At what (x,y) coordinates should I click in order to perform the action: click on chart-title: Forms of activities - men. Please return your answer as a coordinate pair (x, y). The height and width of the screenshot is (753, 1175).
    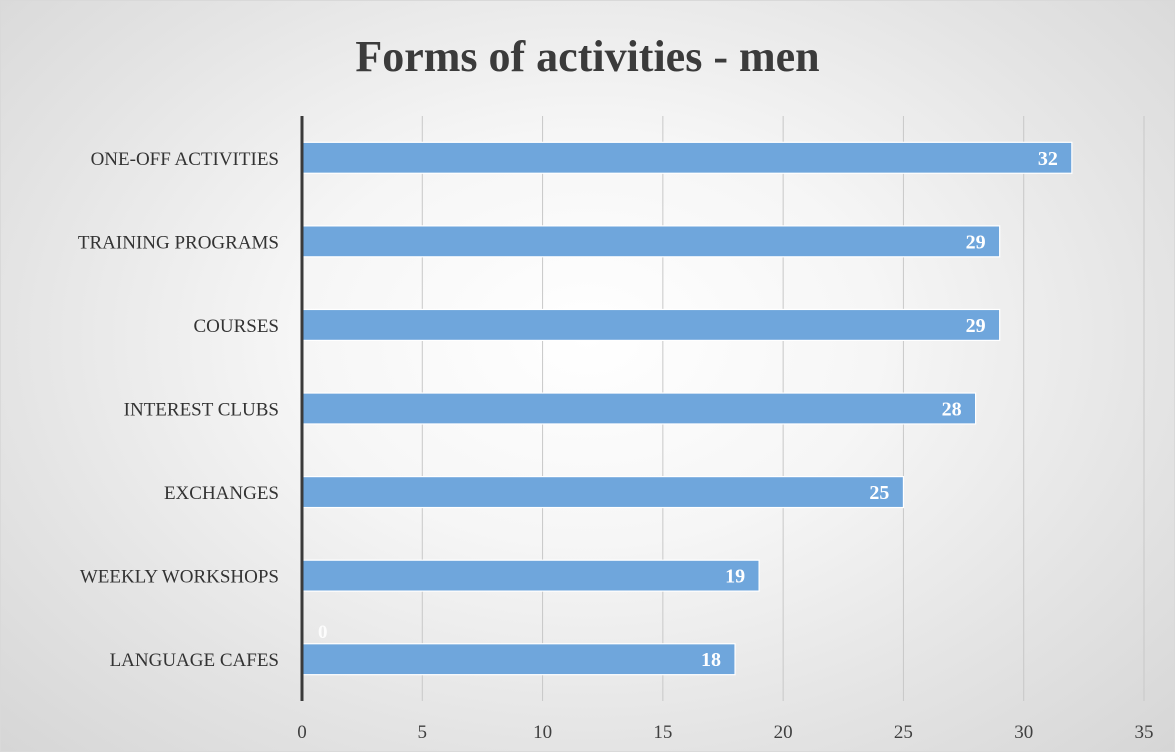
    Looking at the image, I should click on (587, 56).